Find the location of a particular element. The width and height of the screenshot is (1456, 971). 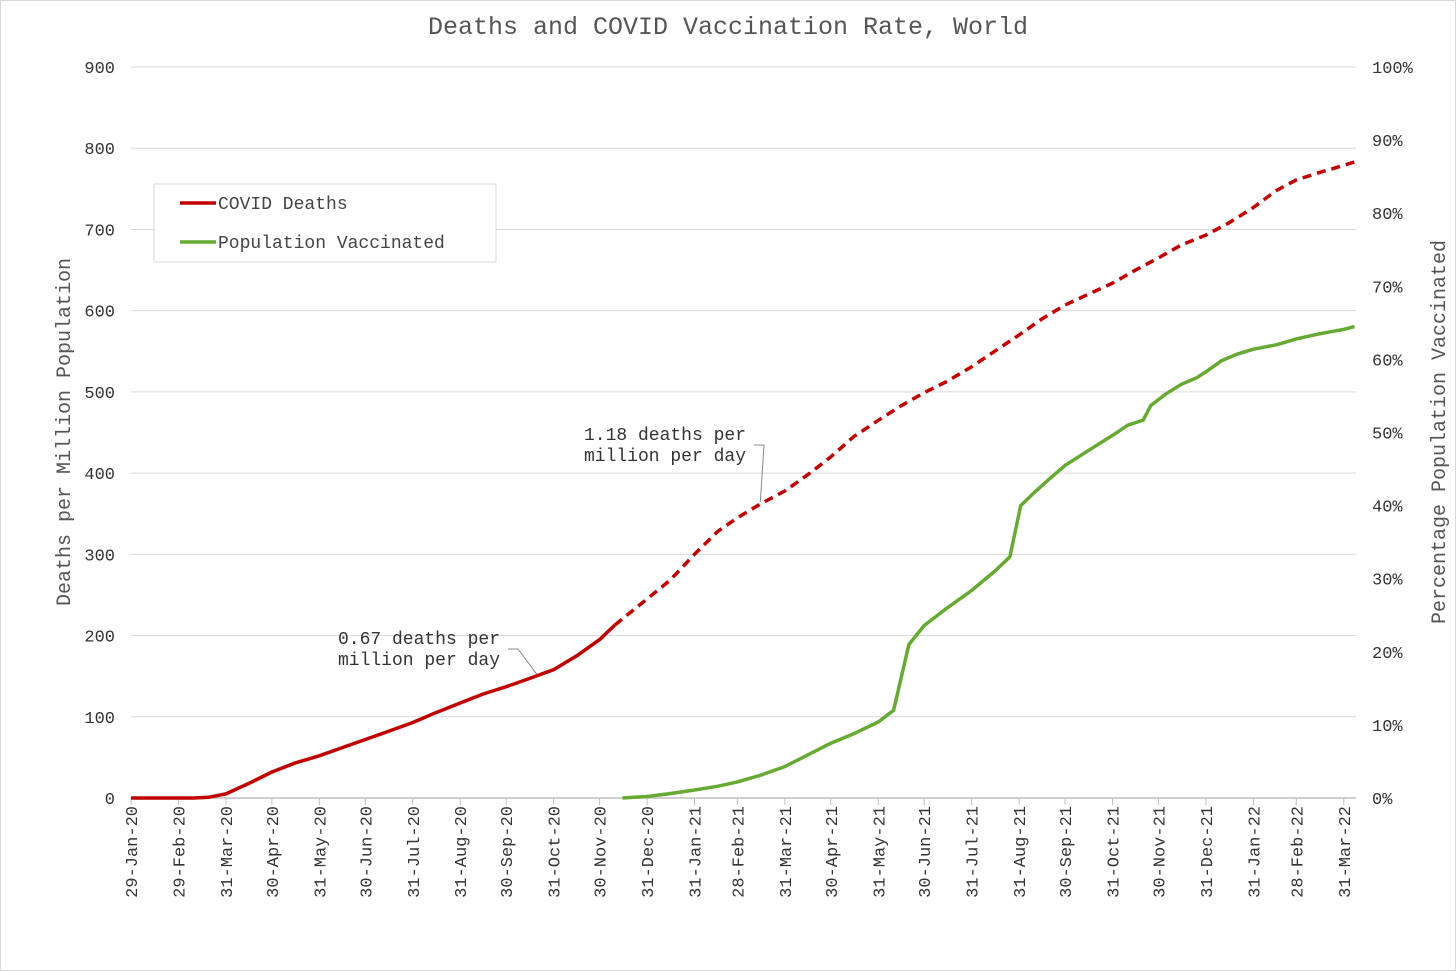

y-tick-label-right: 40% is located at coordinates (1387, 508).